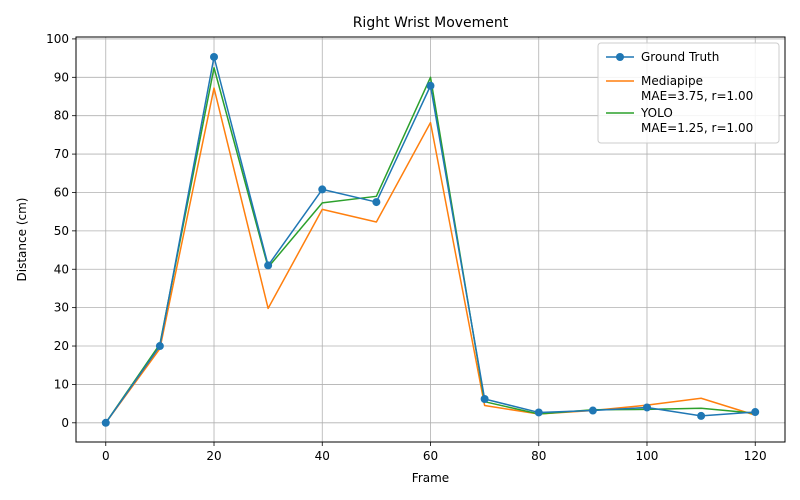 This screenshot has height=500, width=800. What do you see at coordinates (61, 346) in the screenshot?
I see `y-tick-label: 20` at bounding box center [61, 346].